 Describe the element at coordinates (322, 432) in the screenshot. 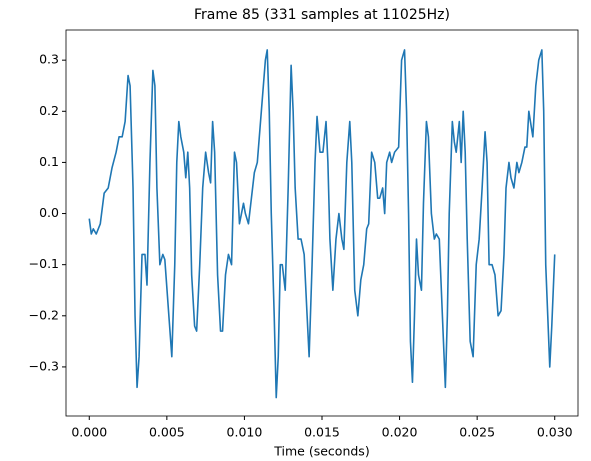

I see `x-tick-label: 0.015` at that location.